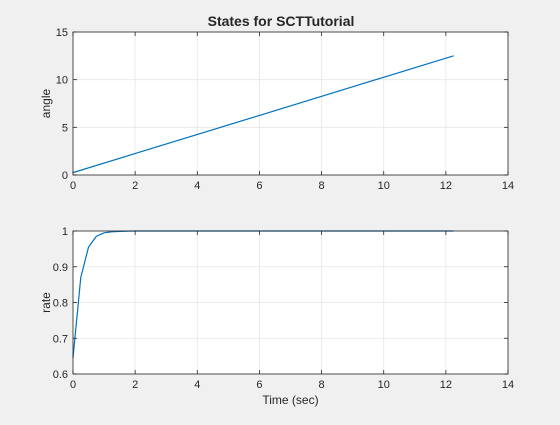 The image size is (560, 425). Describe the element at coordinates (65, 128) in the screenshot. I see `y-tick-label: 5` at that location.